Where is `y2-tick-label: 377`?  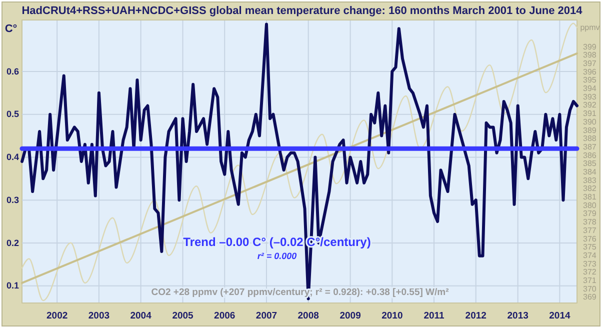
y2-tick-label: 377 is located at coordinates (590, 230).